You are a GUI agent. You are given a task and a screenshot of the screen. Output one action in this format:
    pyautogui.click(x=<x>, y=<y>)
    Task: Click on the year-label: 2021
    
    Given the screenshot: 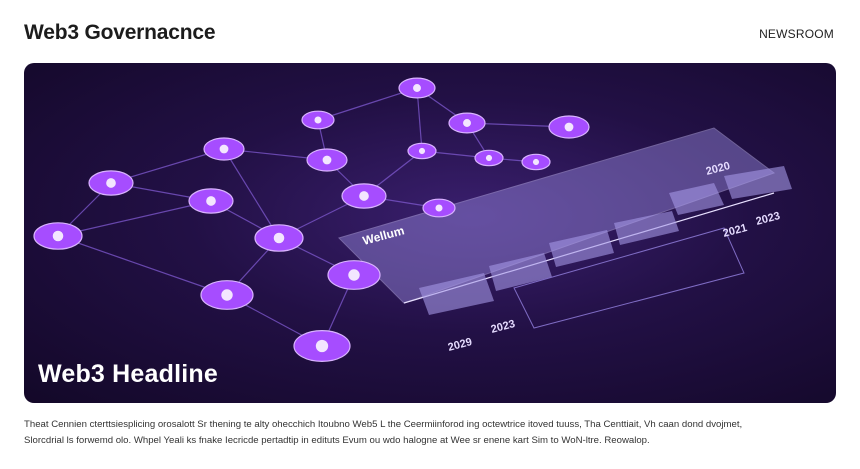 What is the action you would take?
    pyautogui.click(x=735, y=231)
    